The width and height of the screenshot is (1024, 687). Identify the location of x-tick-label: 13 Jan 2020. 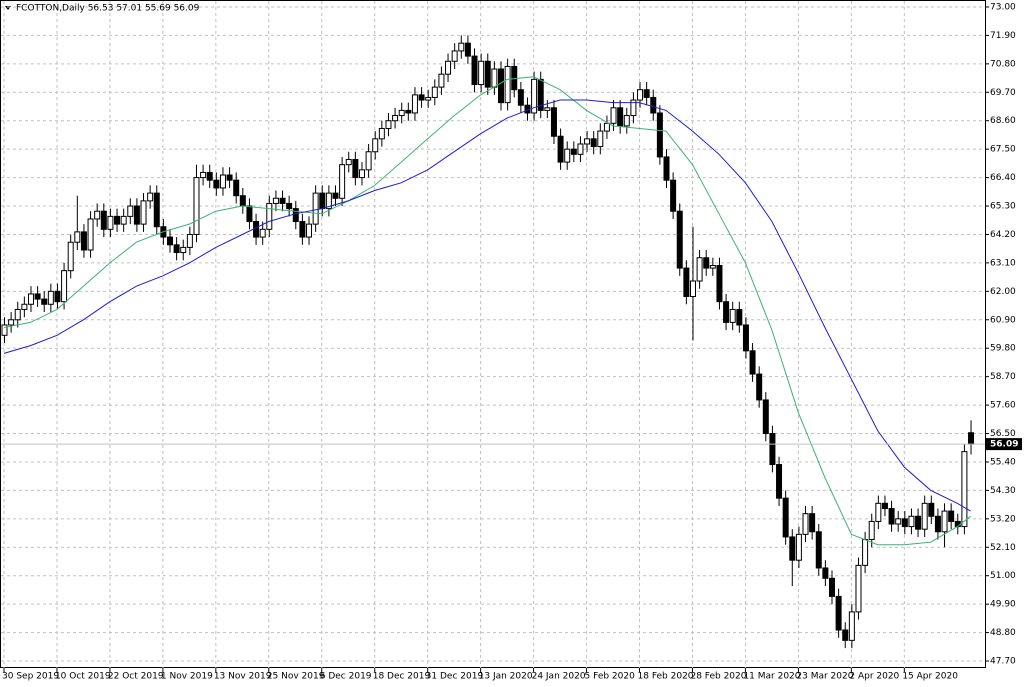
(506, 677).